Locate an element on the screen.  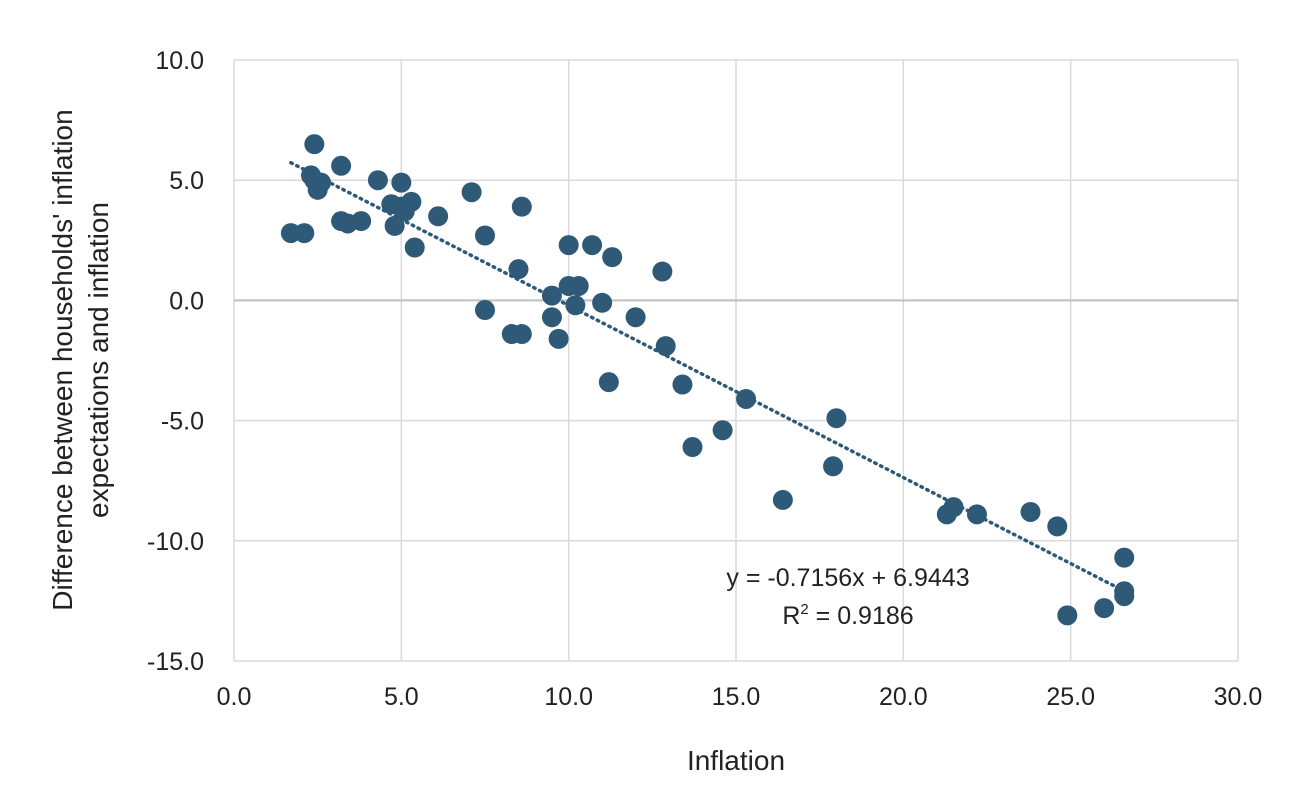
y-axis-title-line-1: Difference between households' inflation is located at coordinates (62, 359).